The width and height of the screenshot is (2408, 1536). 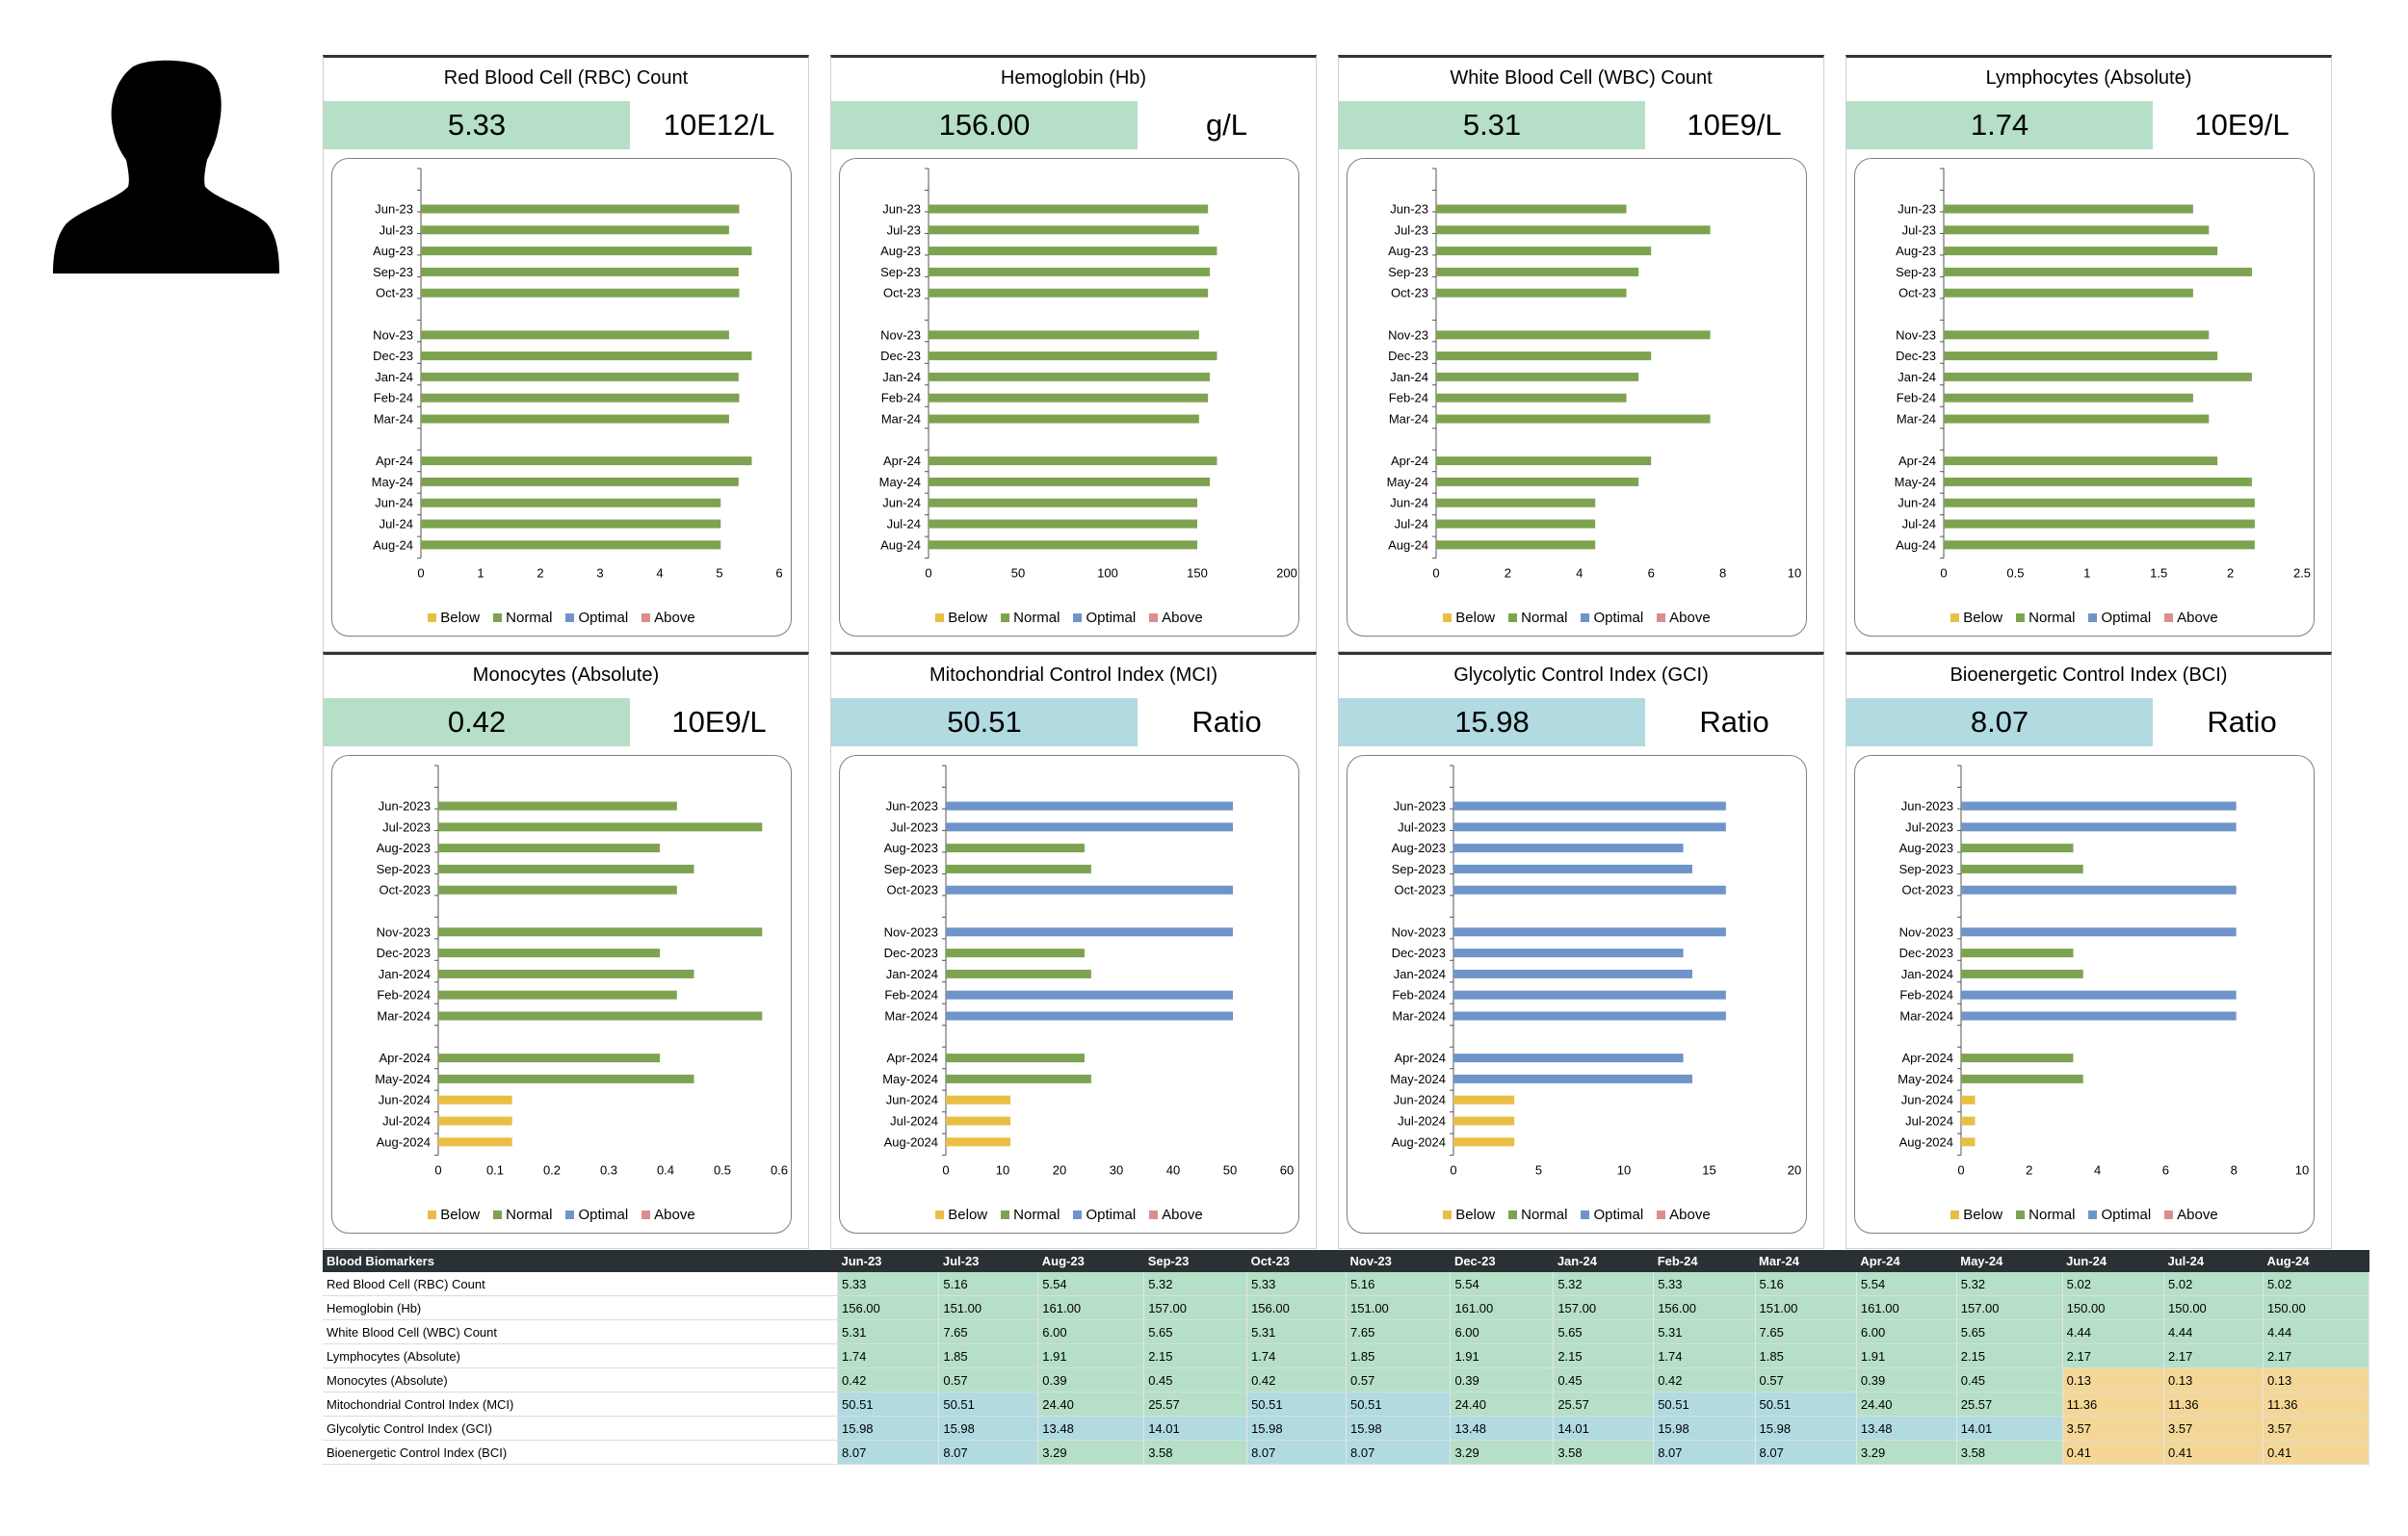 What do you see at coordinates (2089, 675) in the screenshot?
I see `panel-title: Bioenergetic Control Index (BCI)` at bounding box center [2089, 675].